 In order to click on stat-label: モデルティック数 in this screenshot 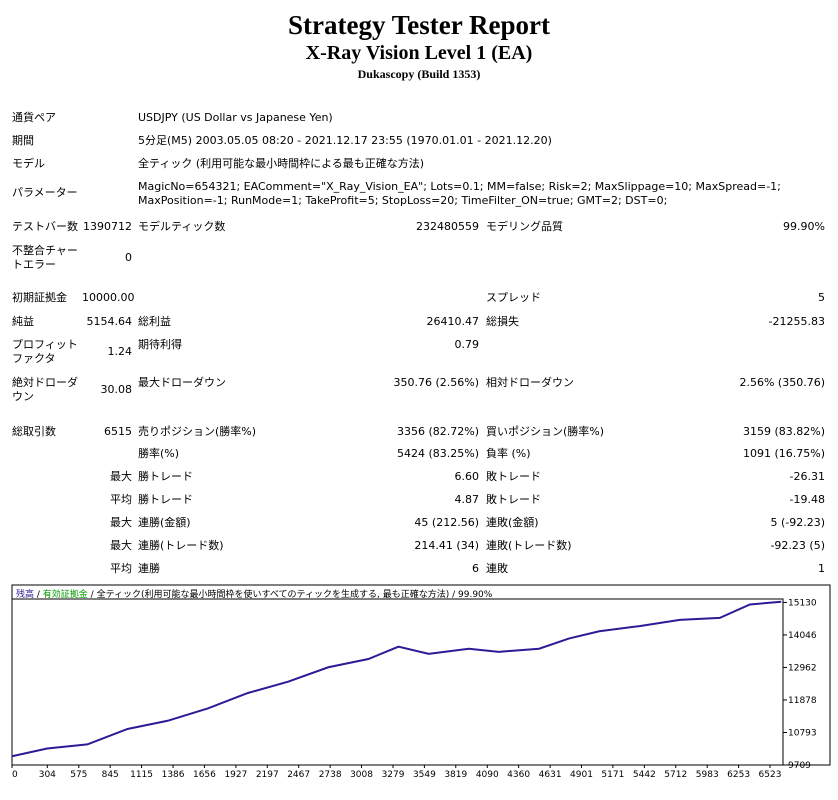, I will do `click(182, 226)`.